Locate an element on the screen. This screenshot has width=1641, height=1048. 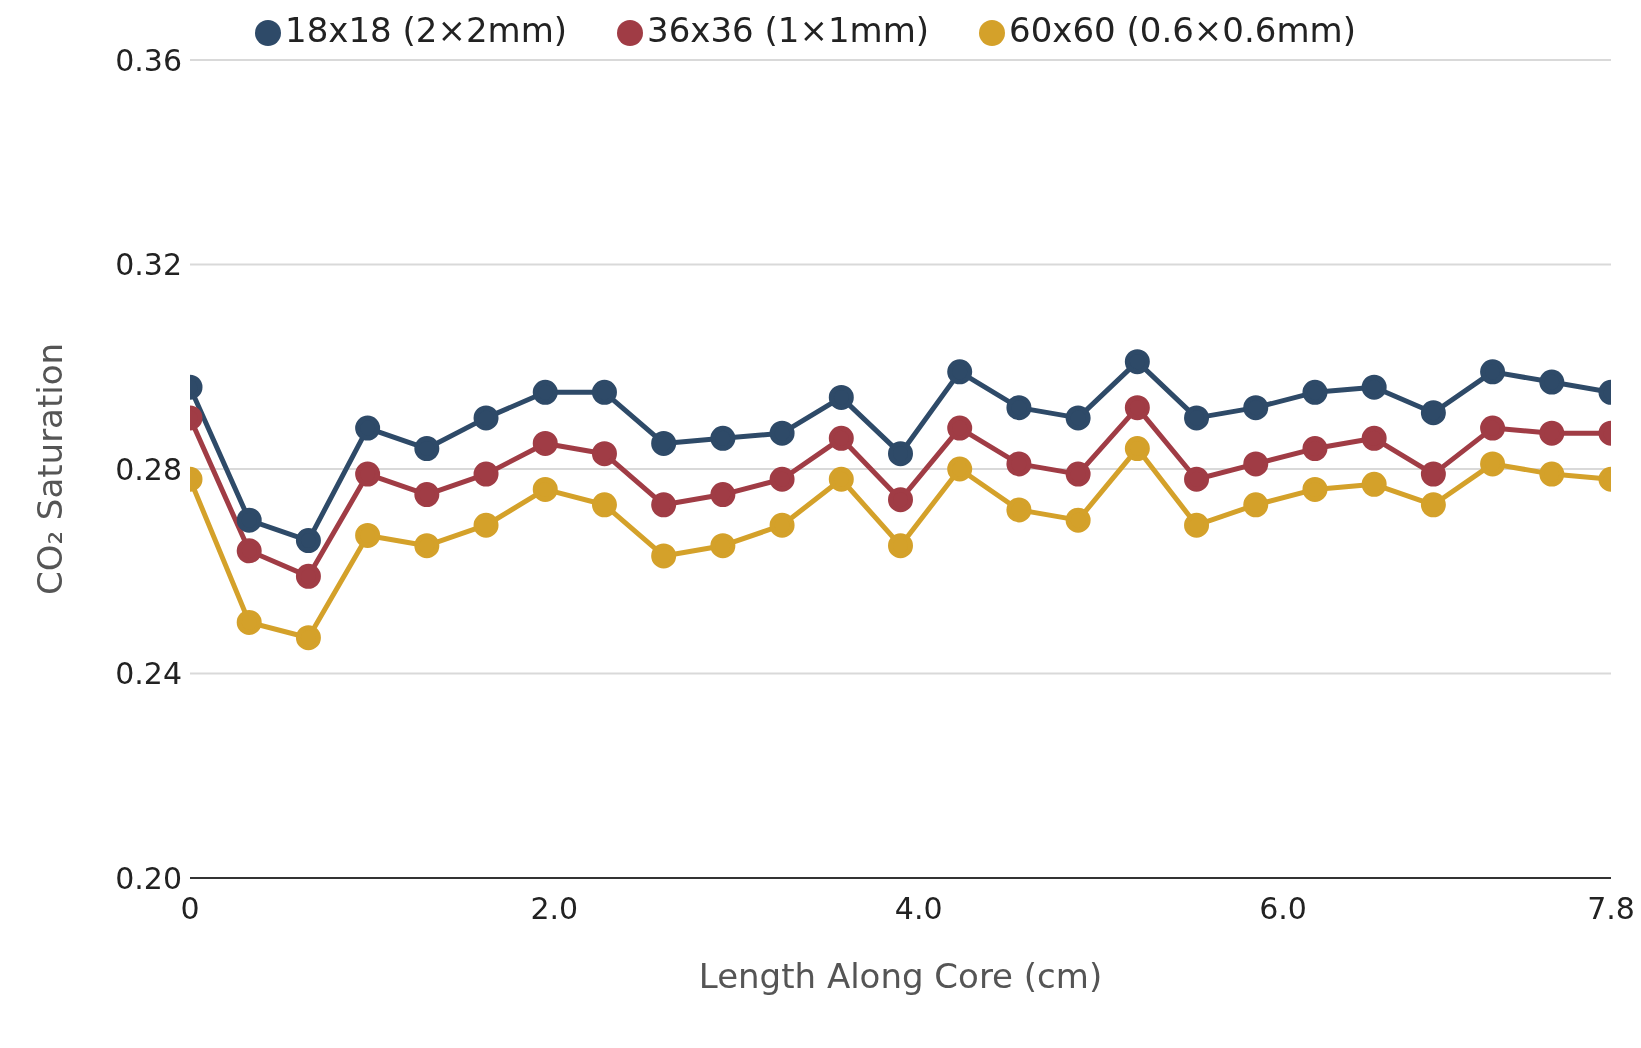
y-tick-label: 0.28 is located at coordinates (148, 469).